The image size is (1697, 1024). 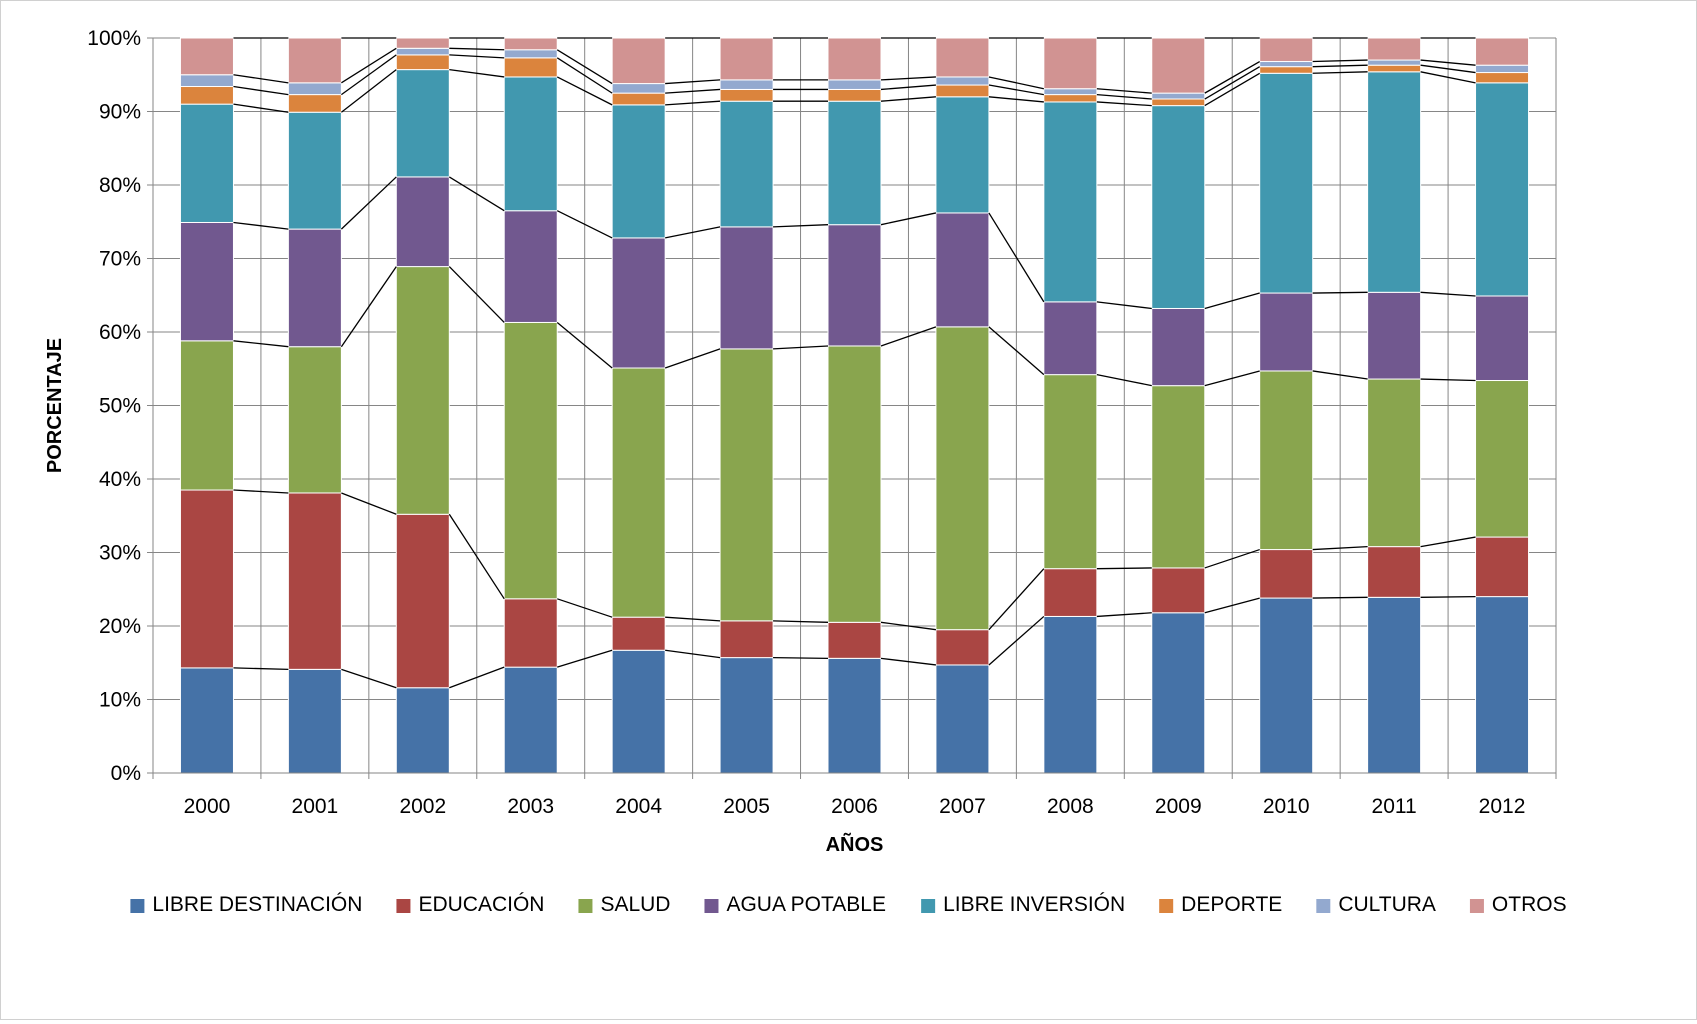 What do you see at coordinates (120, 700) in the screenshot?
I see `y-tick-label: 10%` at bounding box center [120, 700].